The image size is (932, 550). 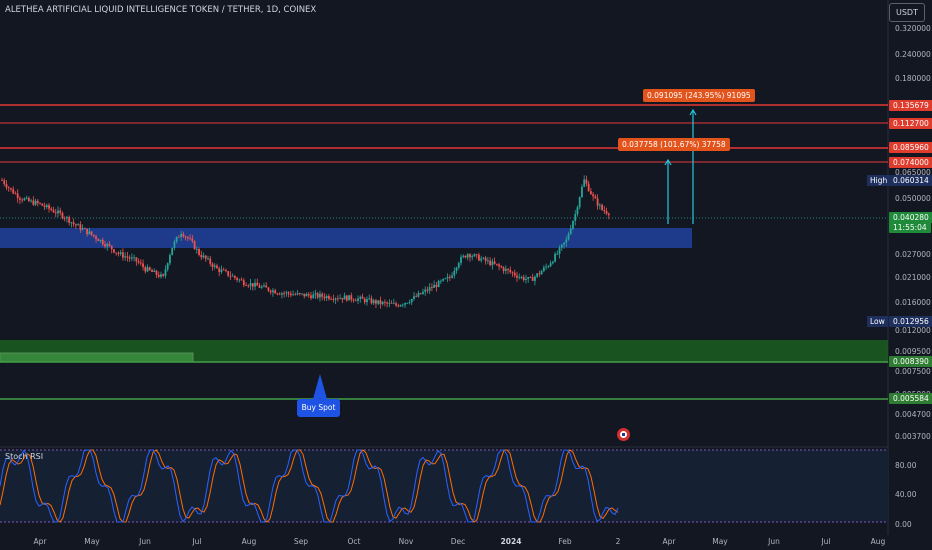 I want to click on measure-label-upper: 0.091095 (243.95%) 91095, so click(x=699, y=95).